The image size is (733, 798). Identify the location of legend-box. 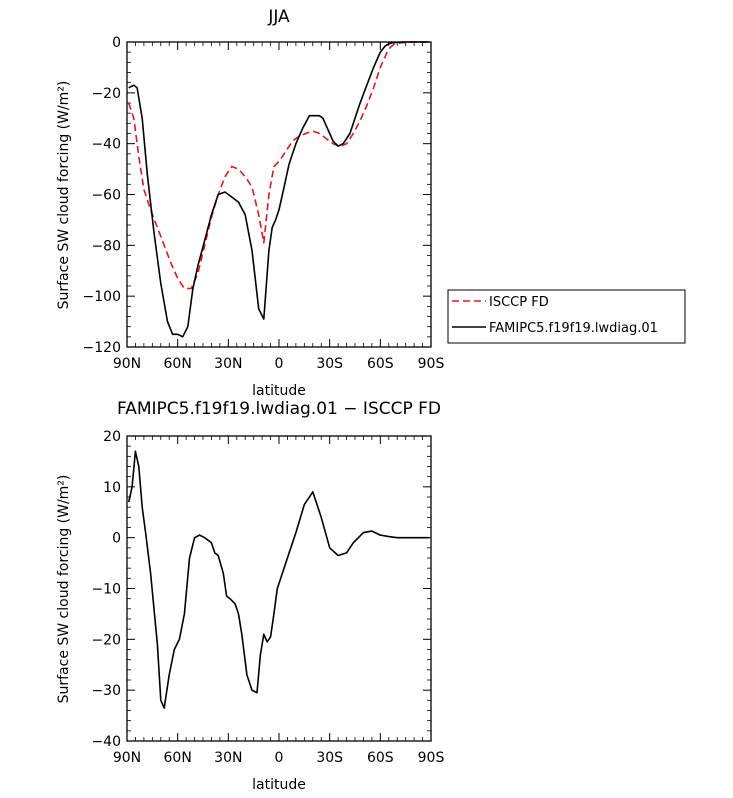
(566, 316).